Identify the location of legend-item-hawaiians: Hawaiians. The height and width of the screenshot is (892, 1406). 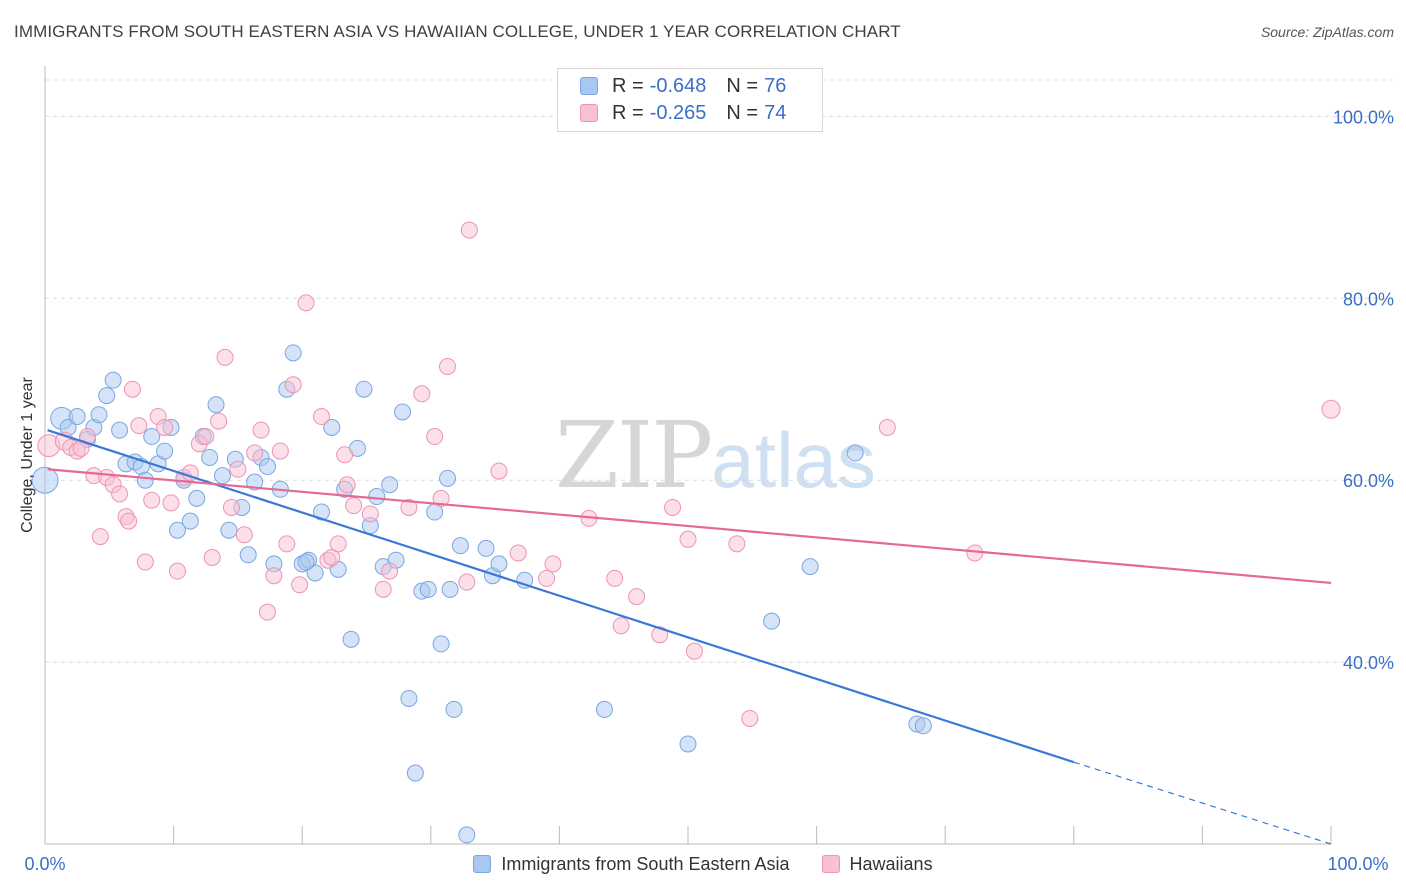
(877, 864).